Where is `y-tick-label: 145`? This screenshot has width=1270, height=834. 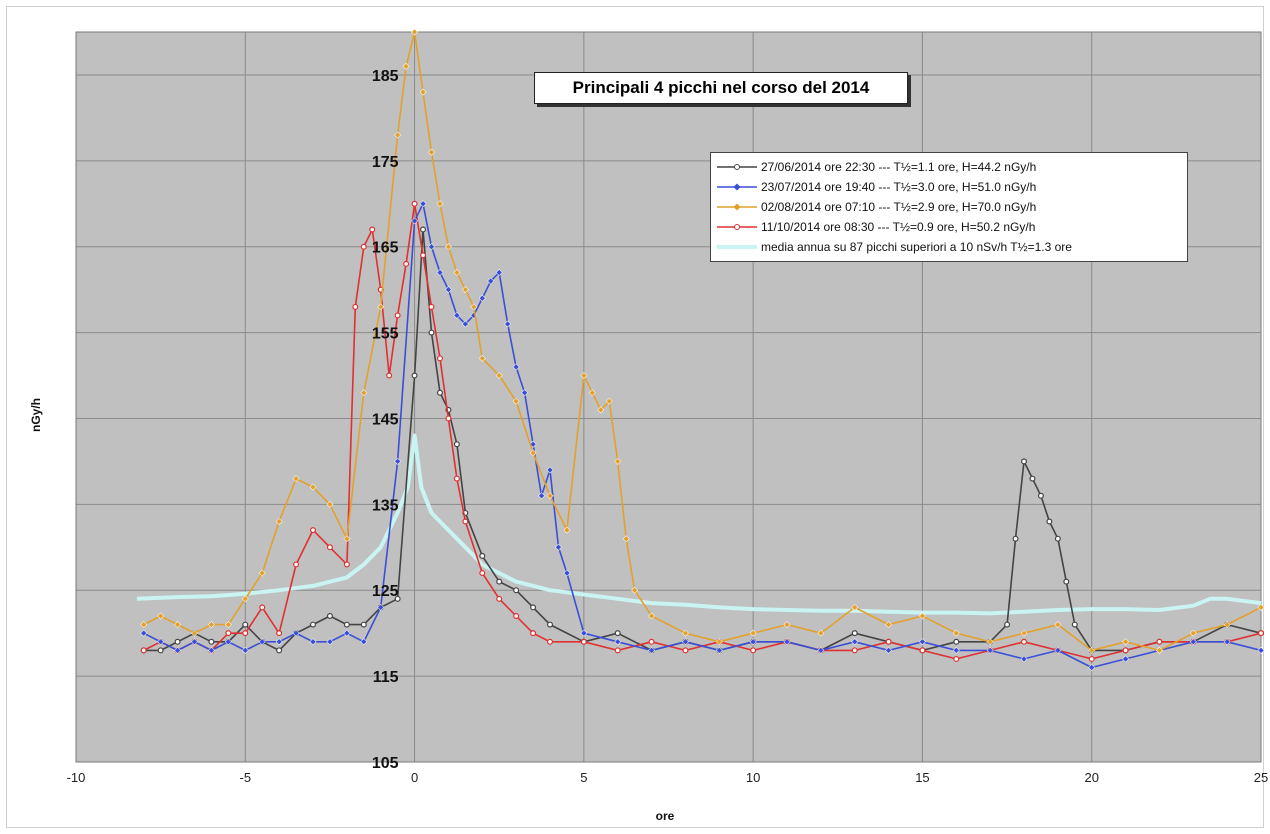 y-tick-label: 145 is located at coordinates (385, 419).